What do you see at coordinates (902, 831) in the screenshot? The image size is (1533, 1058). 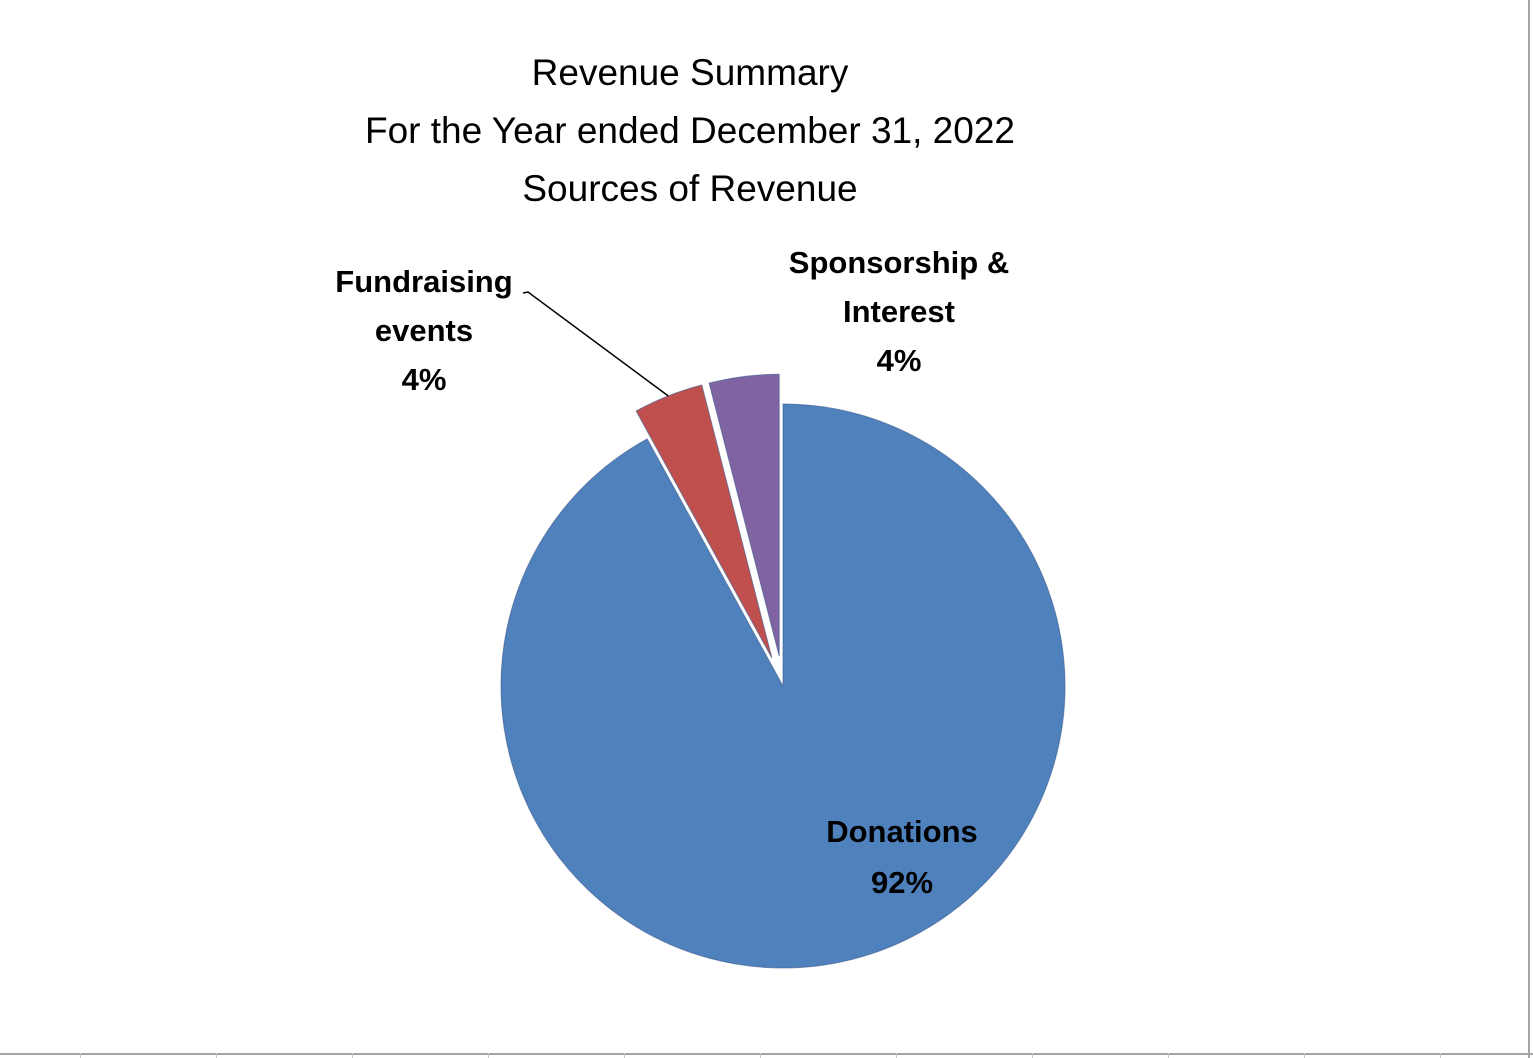 I see `data-label-1-line-1: Donations` at bounding box center [902, 831].